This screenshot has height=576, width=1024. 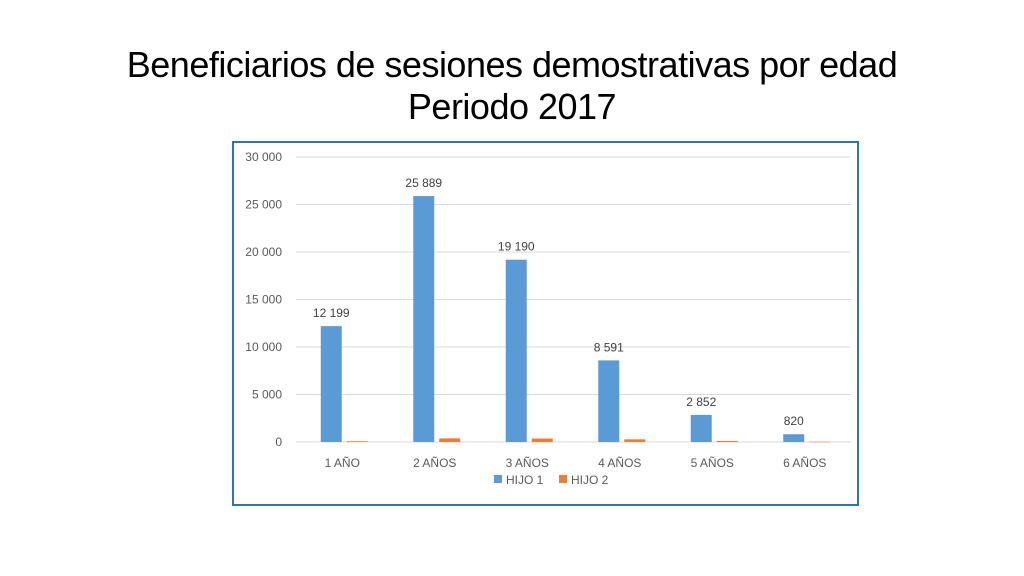 What do you see at coordinates (342, 463) in the screenshot?
I see `x-tick-label: 1 AÑO` at bounding box center [342, 463].